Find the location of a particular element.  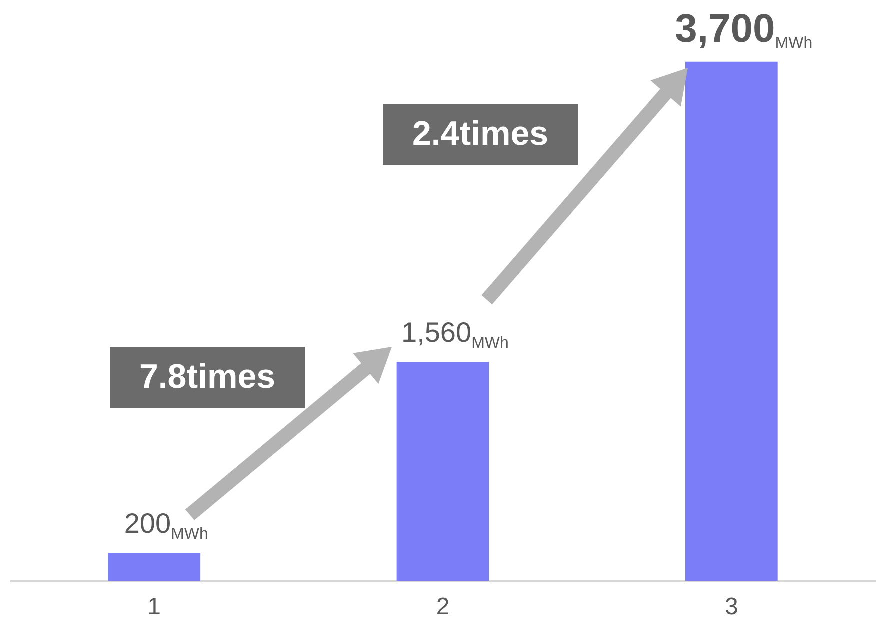

x-tick-label: 2 is located at coordinates (443, 607).